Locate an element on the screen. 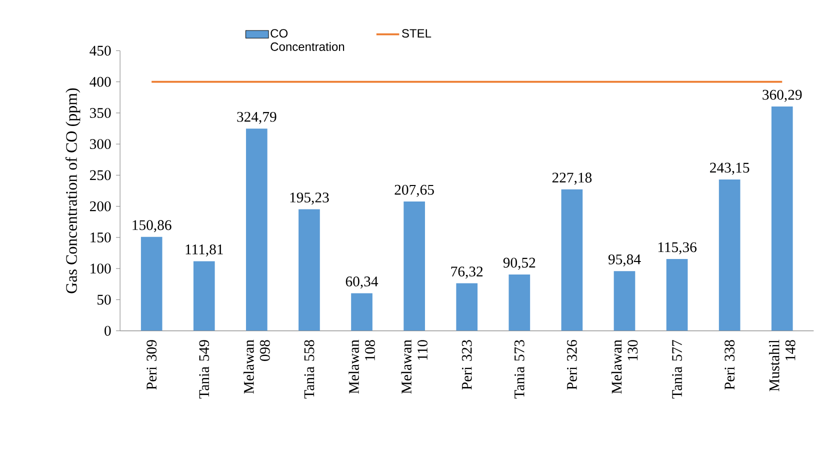 This screenshot has height=455, width=827. data-label: 115,36 is located at coordinates (677, 248).